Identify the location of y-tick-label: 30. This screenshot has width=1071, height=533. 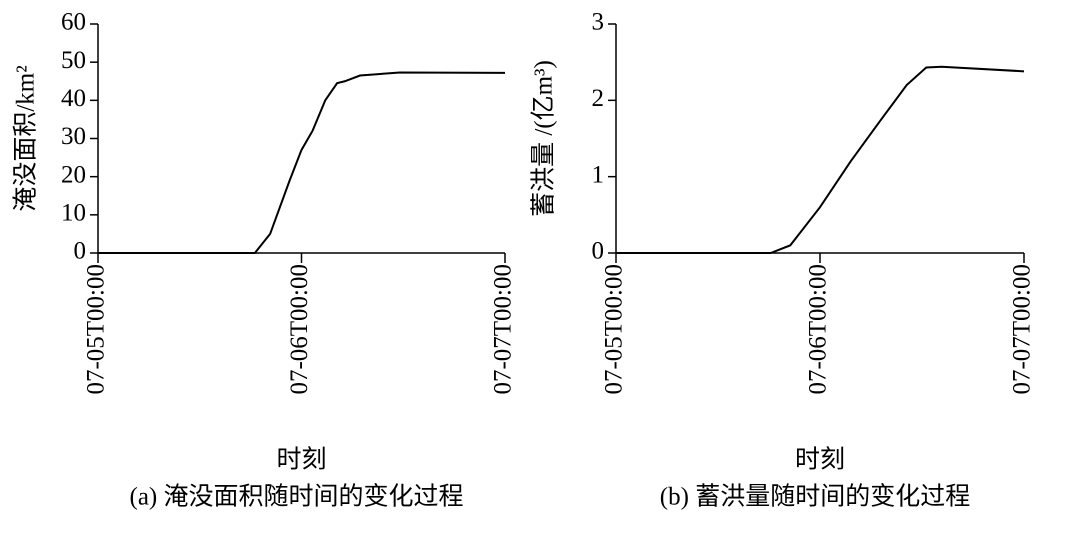
(73, 136).